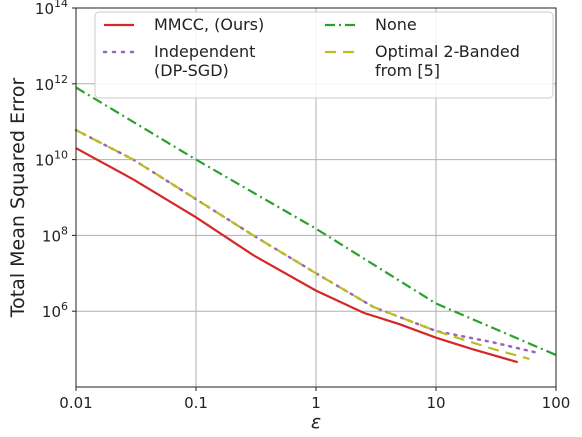 The width and height of the screenshot is (582, 437). I want to click on y-tick-label: 10⁸, so click(55, 234).